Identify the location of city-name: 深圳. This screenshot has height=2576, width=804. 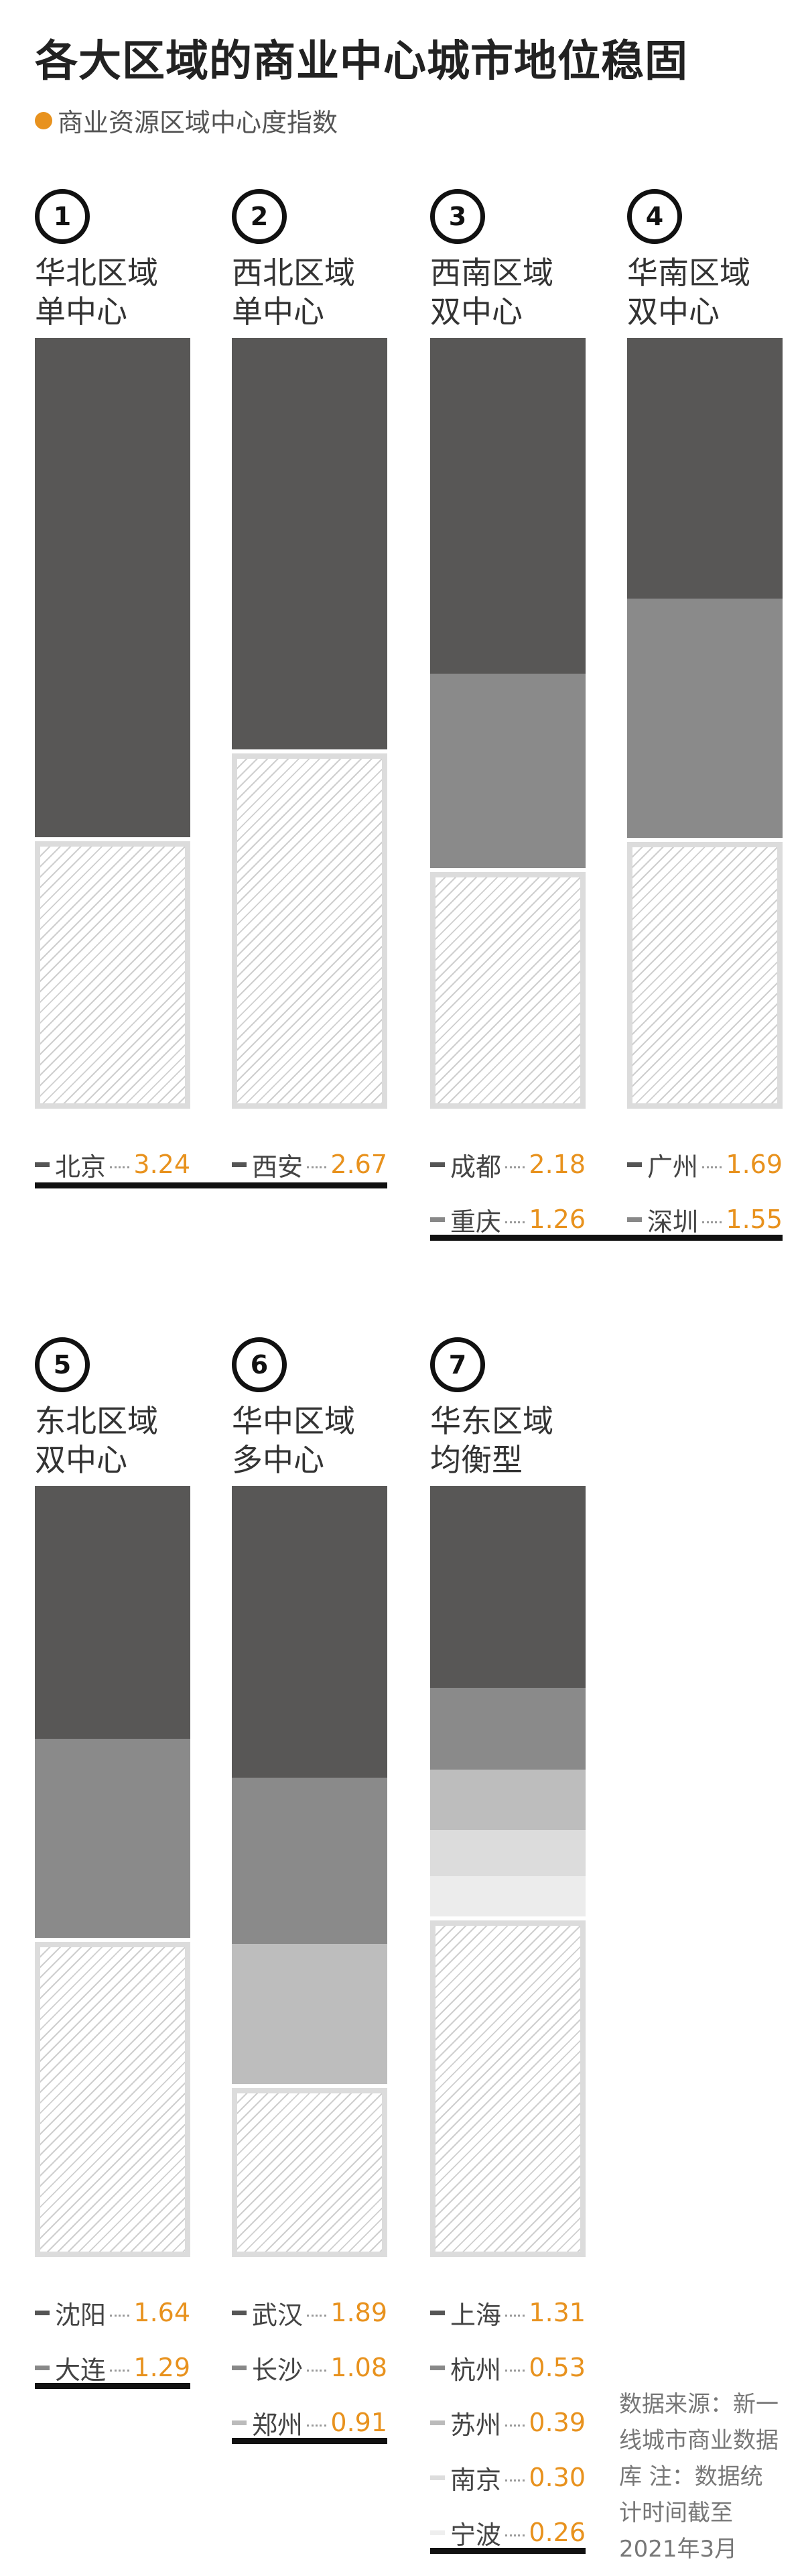
(673, 1222).